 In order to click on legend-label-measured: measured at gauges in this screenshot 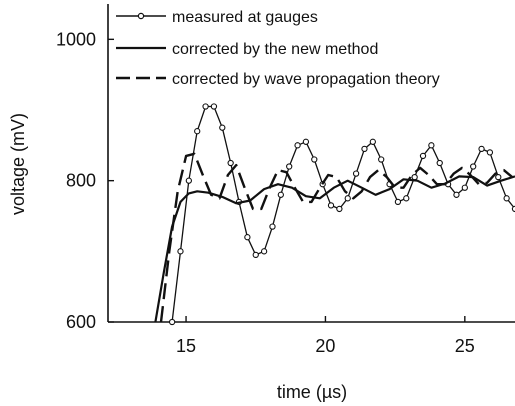, I will do `click(245, 17)`.